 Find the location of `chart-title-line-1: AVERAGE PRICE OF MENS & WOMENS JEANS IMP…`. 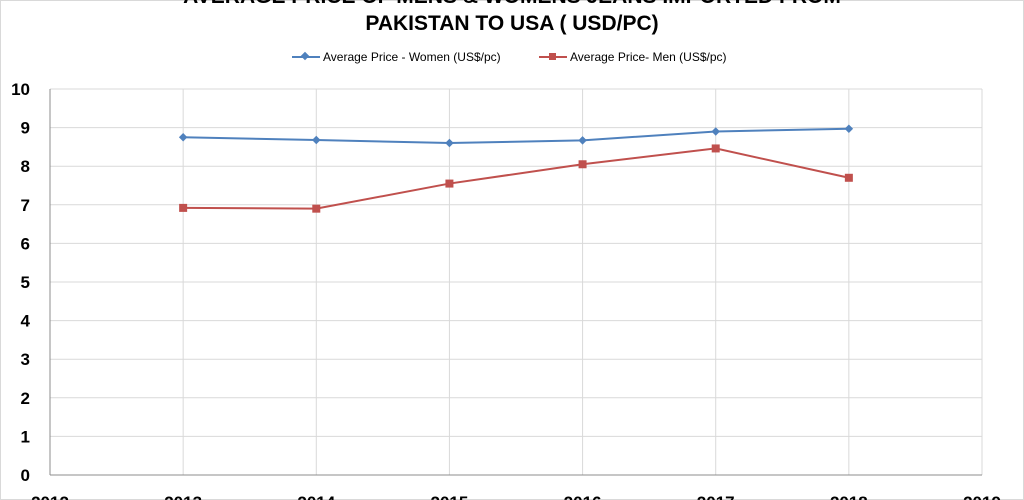

chart-title-line-1: AVERAGE PRICE OF MENS & WOMENS JEANS IMP… is located at coordinates (512, 4).